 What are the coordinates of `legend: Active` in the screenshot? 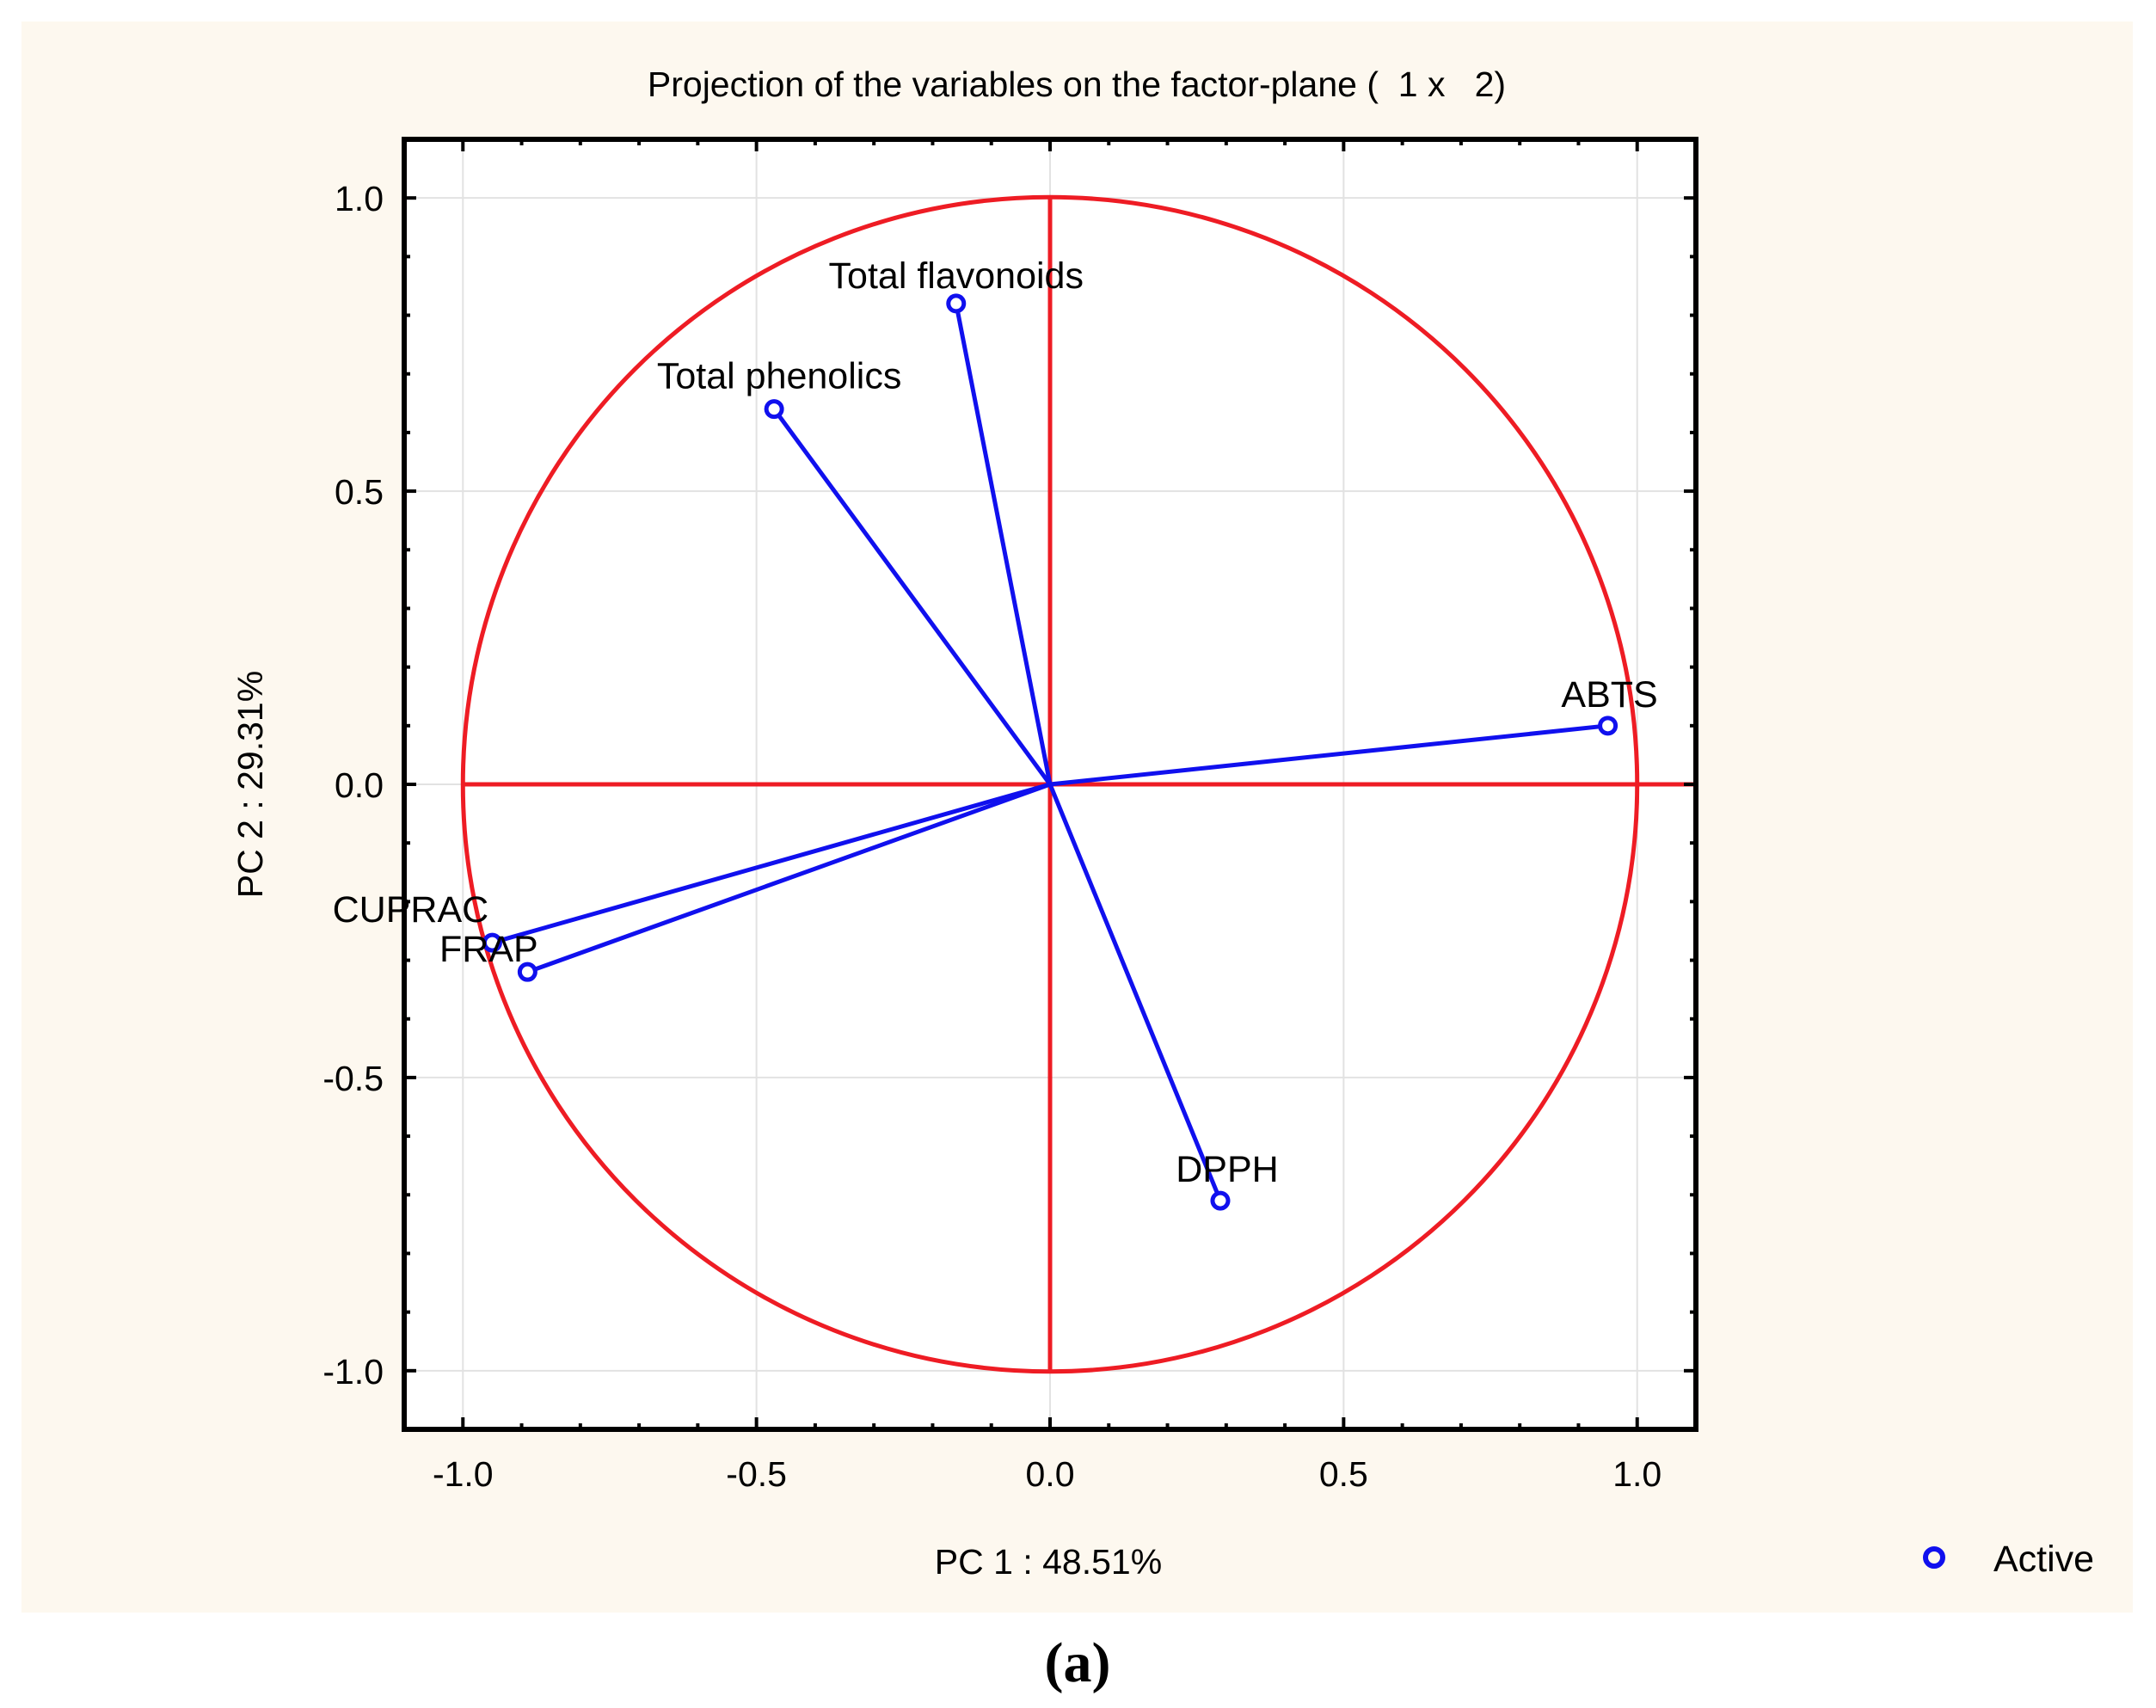 It's located at (2008, 1559).